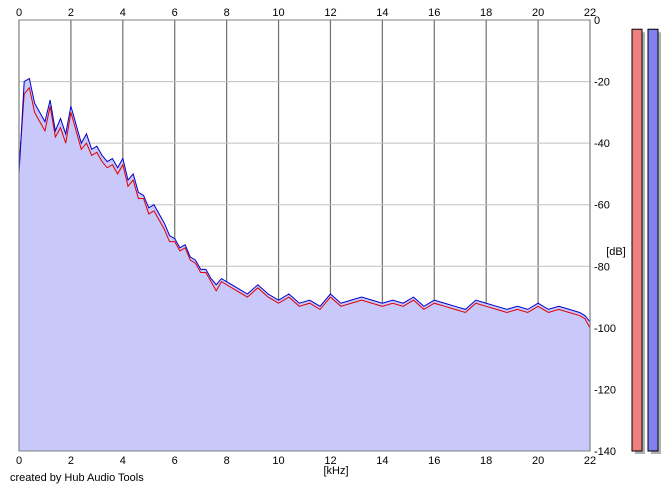  I want to click on y-tick-labels: 0 -20 -40 -60 -80 -100 -120 -140, so click(605, 236).